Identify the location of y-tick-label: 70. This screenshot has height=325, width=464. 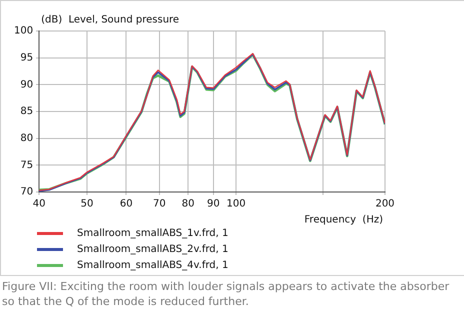
(27, 192).